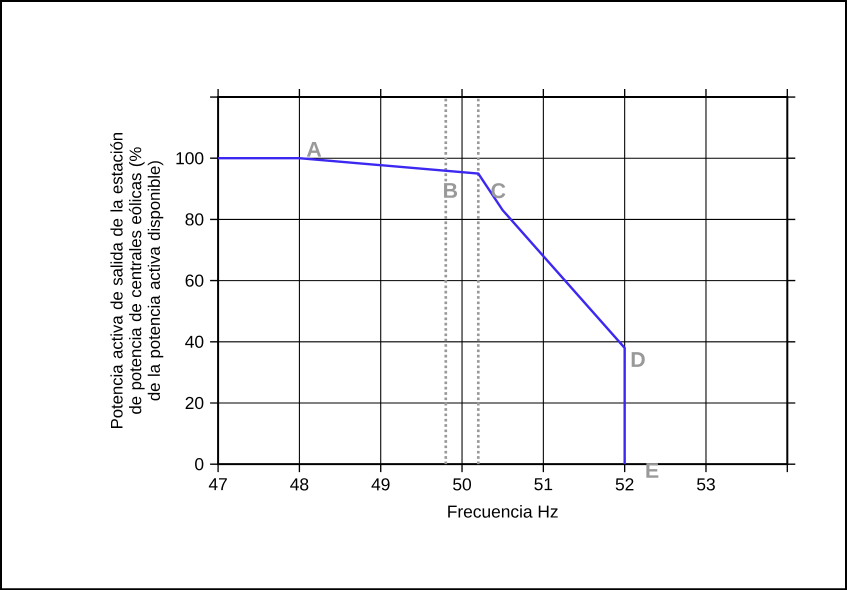 The image size is (847, 590). I want to click on y-tick-label: 20, so click(195, 403).